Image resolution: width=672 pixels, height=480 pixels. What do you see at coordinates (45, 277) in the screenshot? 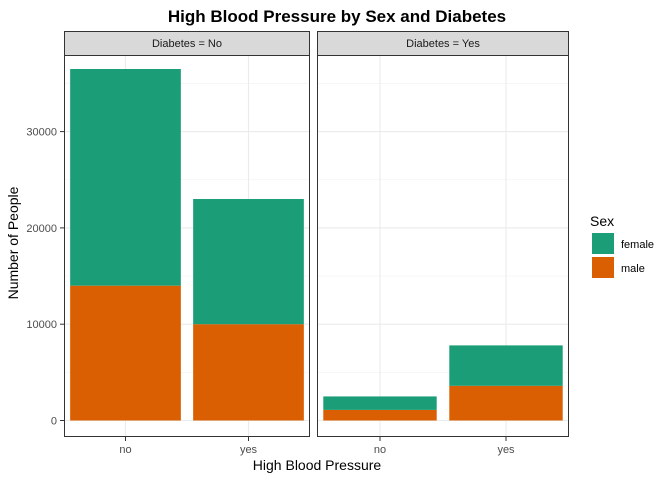
I see `y-axis: 0 10000 20000 30000` at bounding box center [45, 277].